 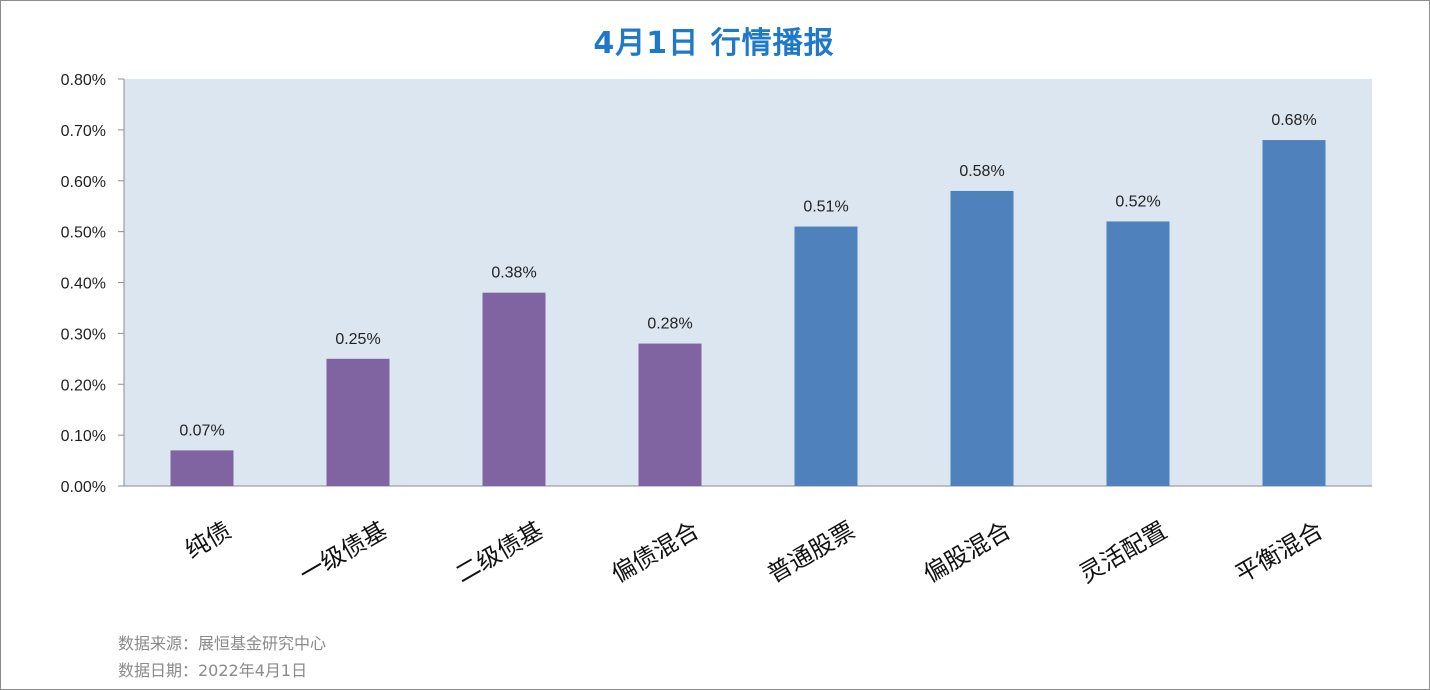 What do you see at coordinates (213, 670) in the screenshot?
I see `data-date-note: 数据日期：2022年4月1日` at bounding box center [213, 670].